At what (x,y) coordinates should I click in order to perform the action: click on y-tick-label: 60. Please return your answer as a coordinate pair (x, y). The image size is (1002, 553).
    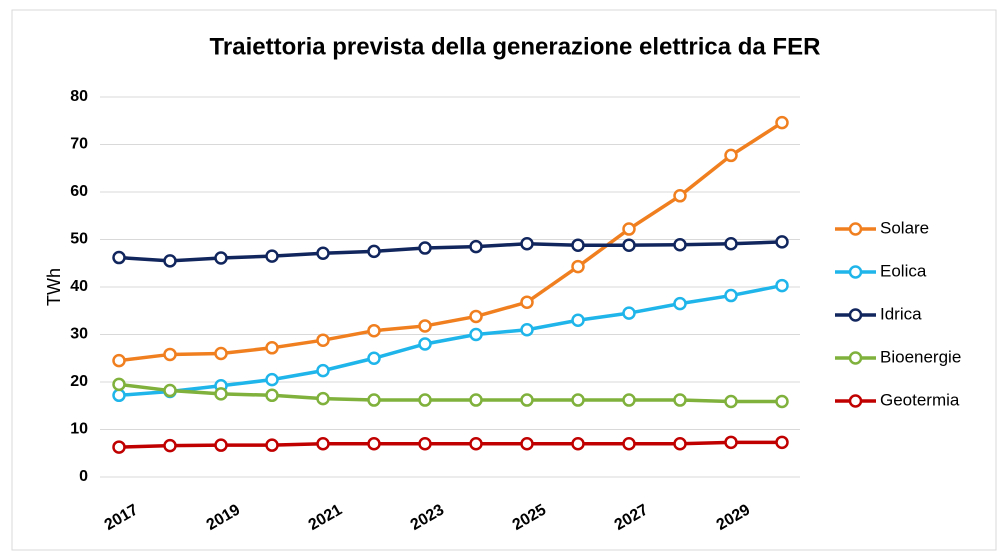
    Looking at the image, I should click on (79, 191).